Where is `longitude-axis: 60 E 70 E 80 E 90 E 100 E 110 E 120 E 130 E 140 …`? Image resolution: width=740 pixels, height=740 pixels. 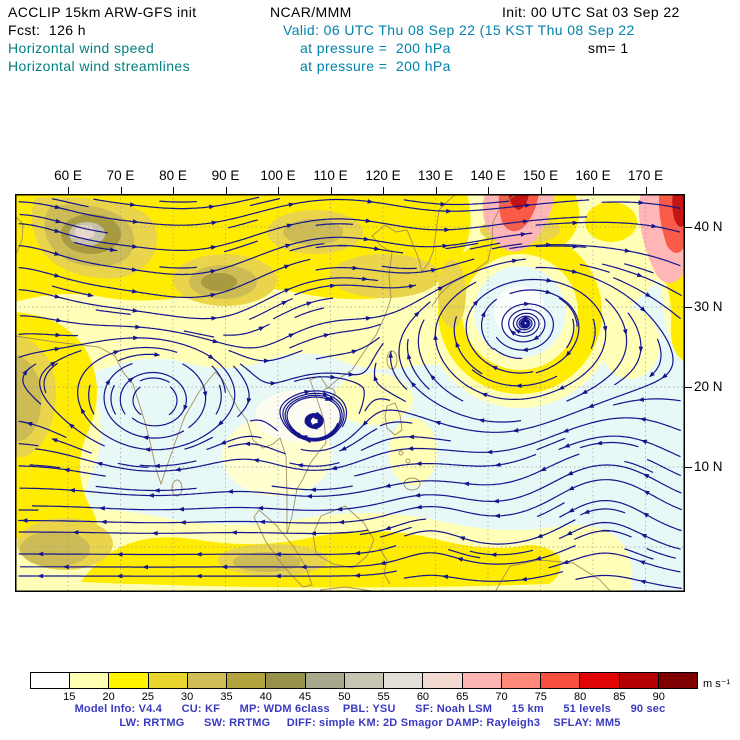
longitude-axis: 60 E 70 E 80 E 90 E 100 E 110 E 120 E 130 E 140 … is located at coordinates (370, 182).